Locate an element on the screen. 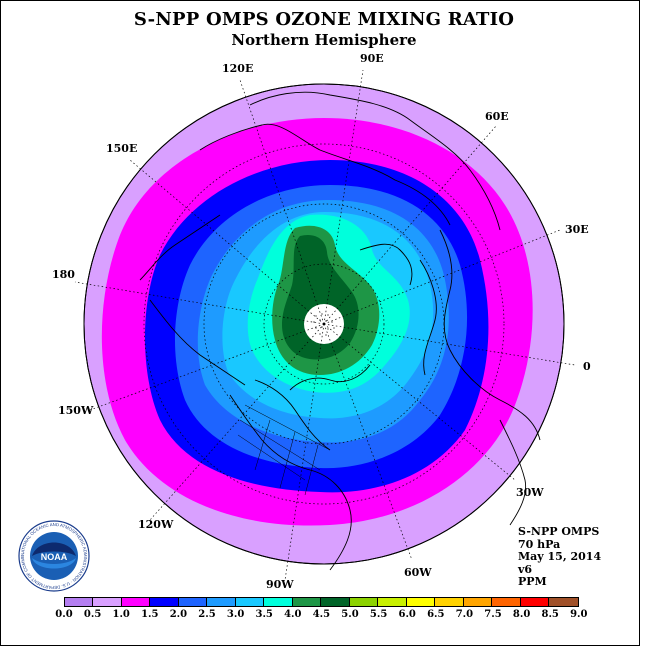 The height and width of the screenshot is (648, 648). colorbar-tick-label: 8.5 is located at coordinates (550, 614).